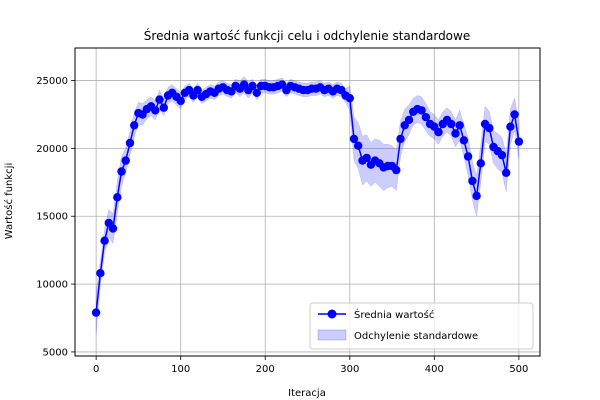  Describe the element at coordinates (332, 335) in the screenshot. I see `legend-band-swatch` at that location.